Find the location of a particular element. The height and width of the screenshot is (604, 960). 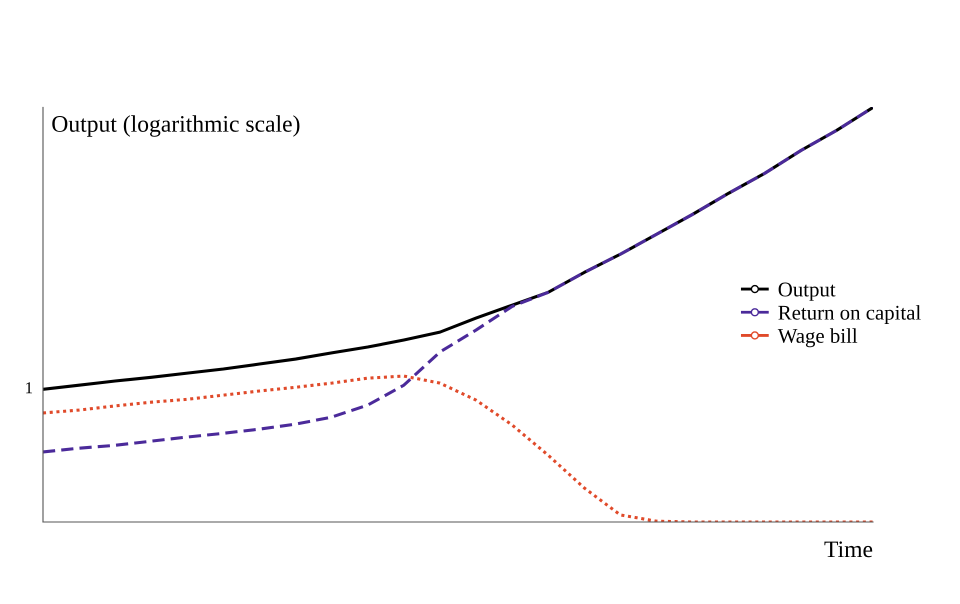

legend-label: Wage bill is located at coordinates (818, 338).